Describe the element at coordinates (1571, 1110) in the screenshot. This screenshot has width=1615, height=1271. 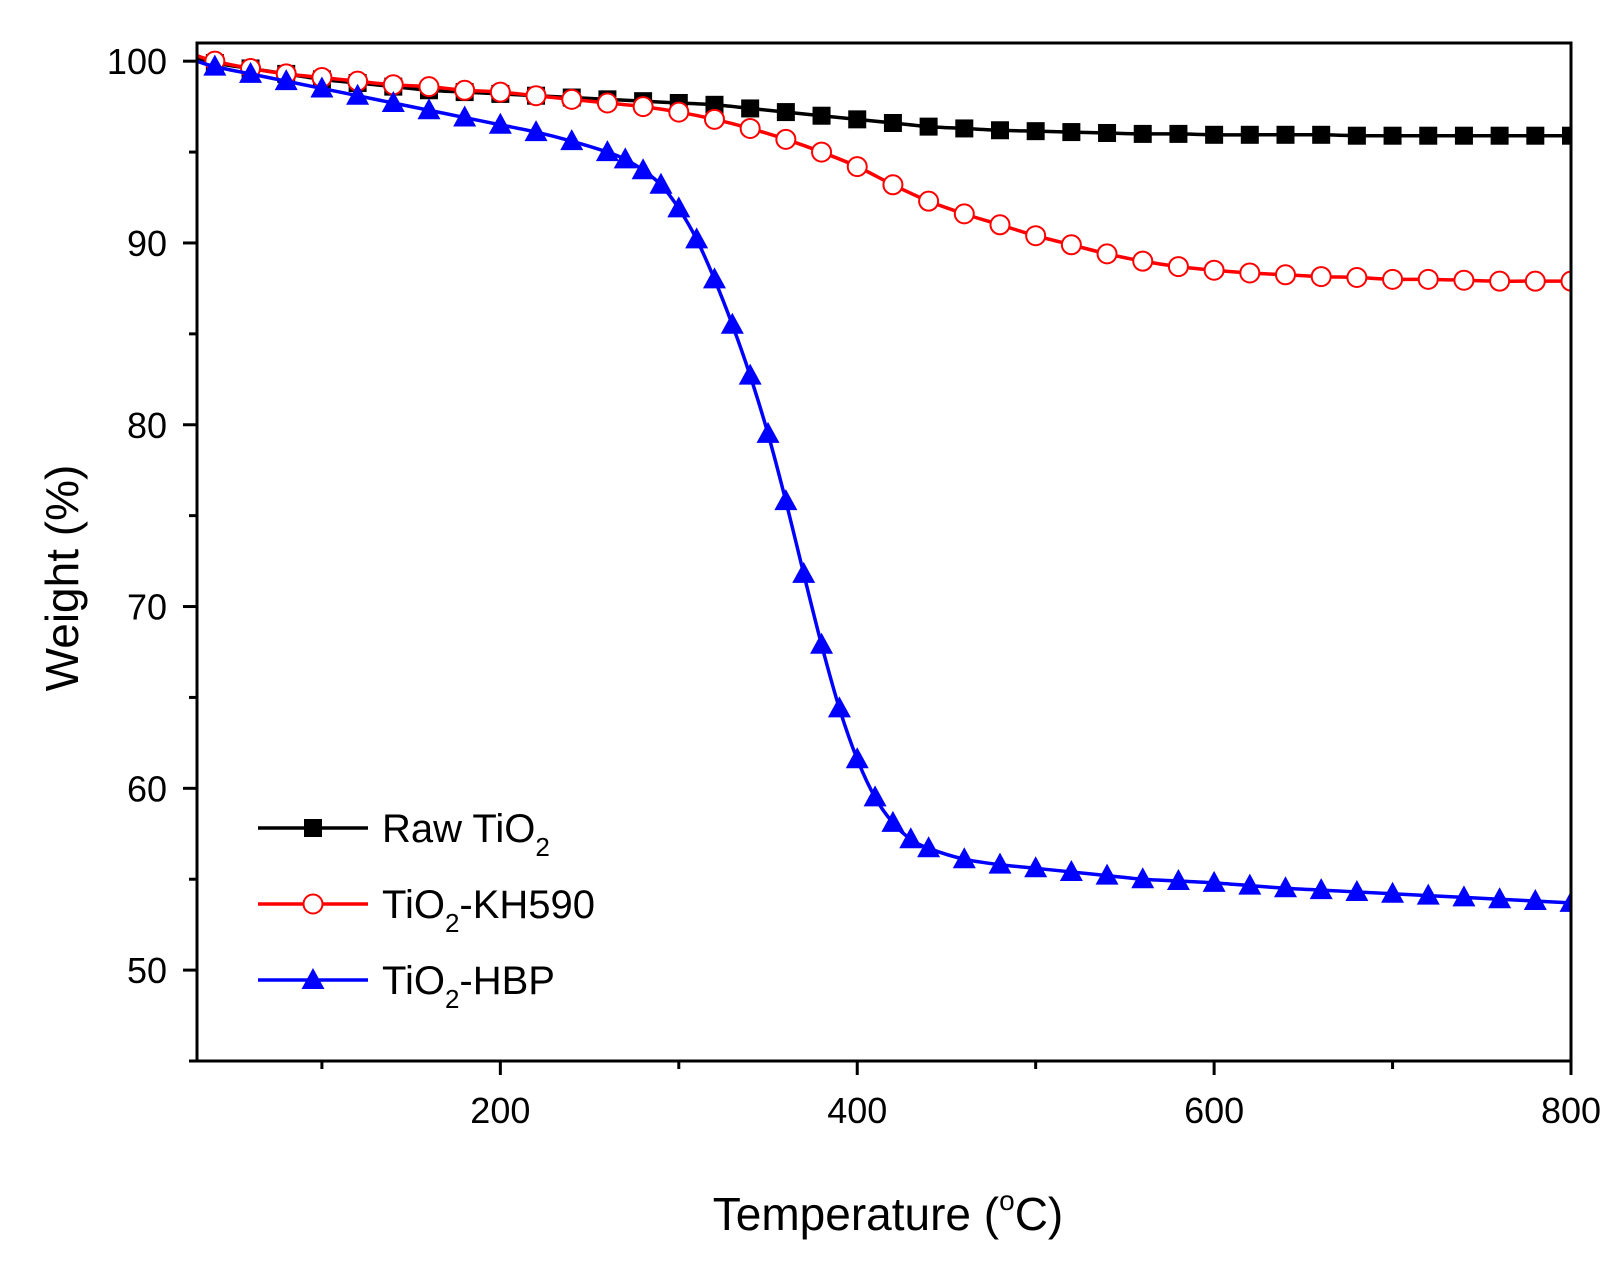
I see `x-tick-label: 800` at that location.